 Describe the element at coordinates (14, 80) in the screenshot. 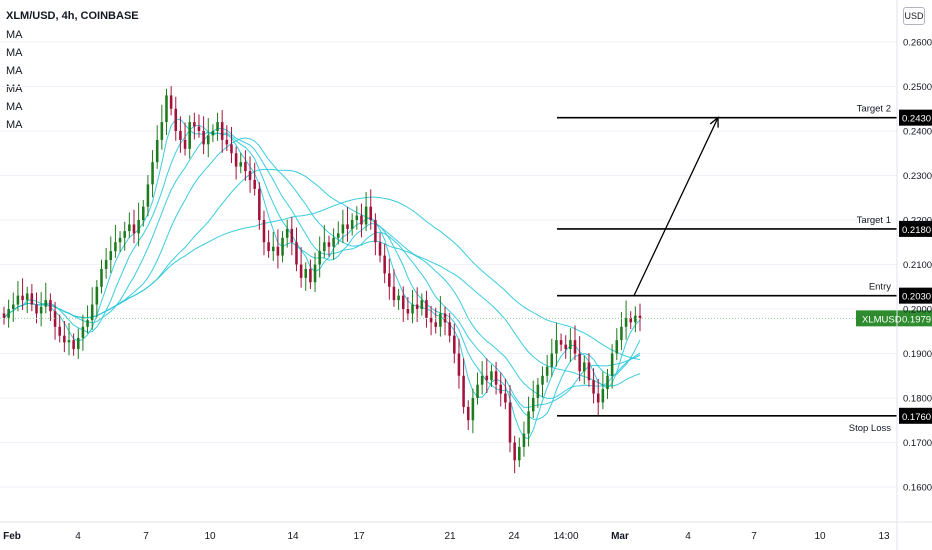

I see `indicator-legend: MA MA MA MA MA MA` at that location.